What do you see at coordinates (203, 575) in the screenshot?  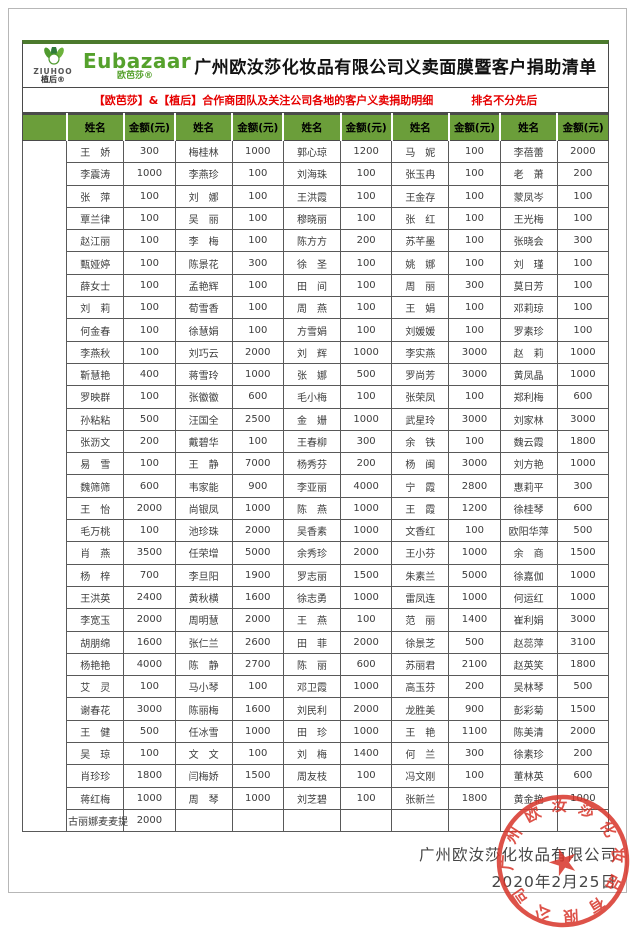 I see `name-cell: 李旦阳` at bounding box center [203, 575].